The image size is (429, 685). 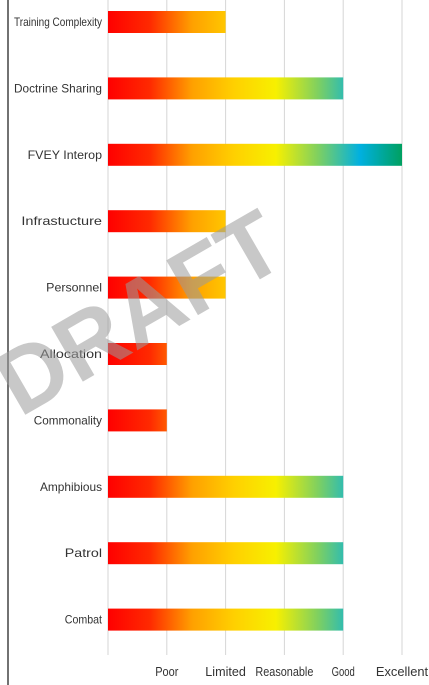 I want to click on category-label: Personnel, so click(x=74, y=288).